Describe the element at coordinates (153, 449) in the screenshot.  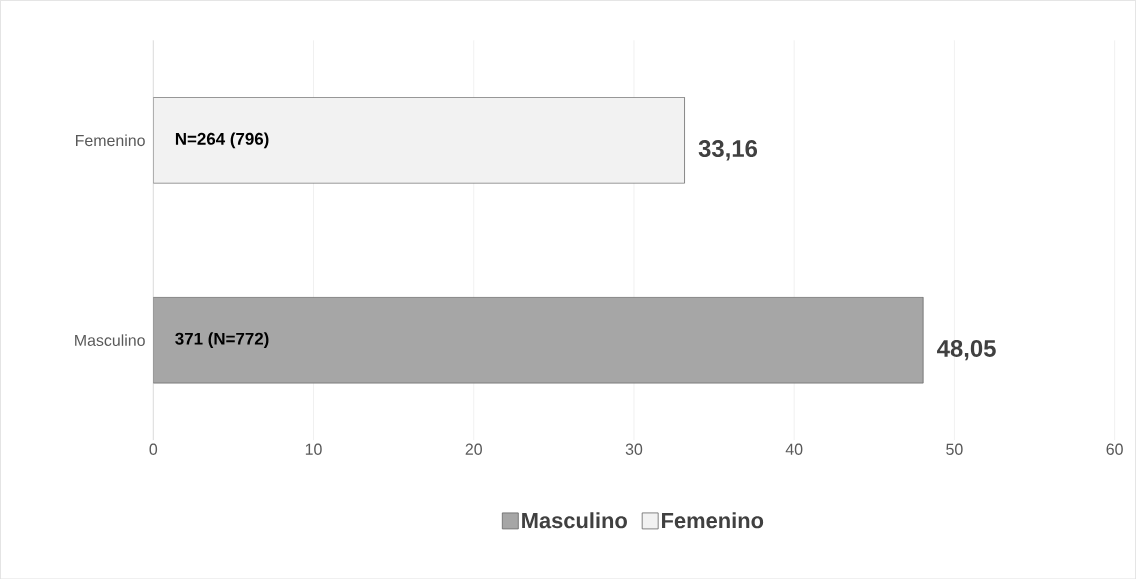
I see `x-tick-label: 0` at that location.